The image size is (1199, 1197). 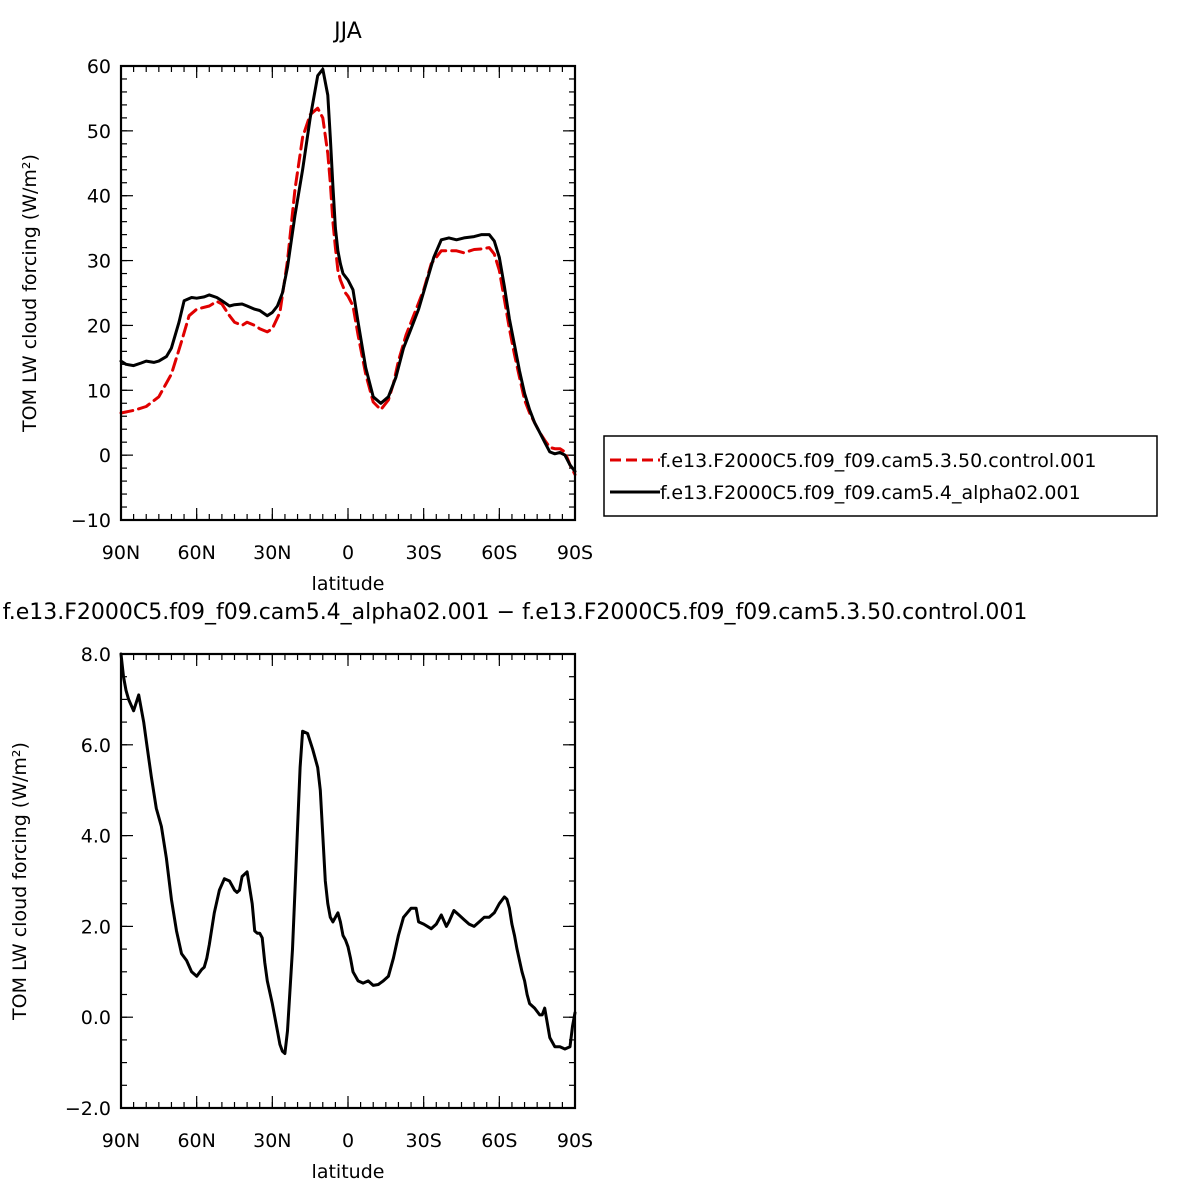 What do you see at coordinates (96, 1018) in the screenshot?
I see `y-tick-label: 0.0` at bounding box center [96, 1018].